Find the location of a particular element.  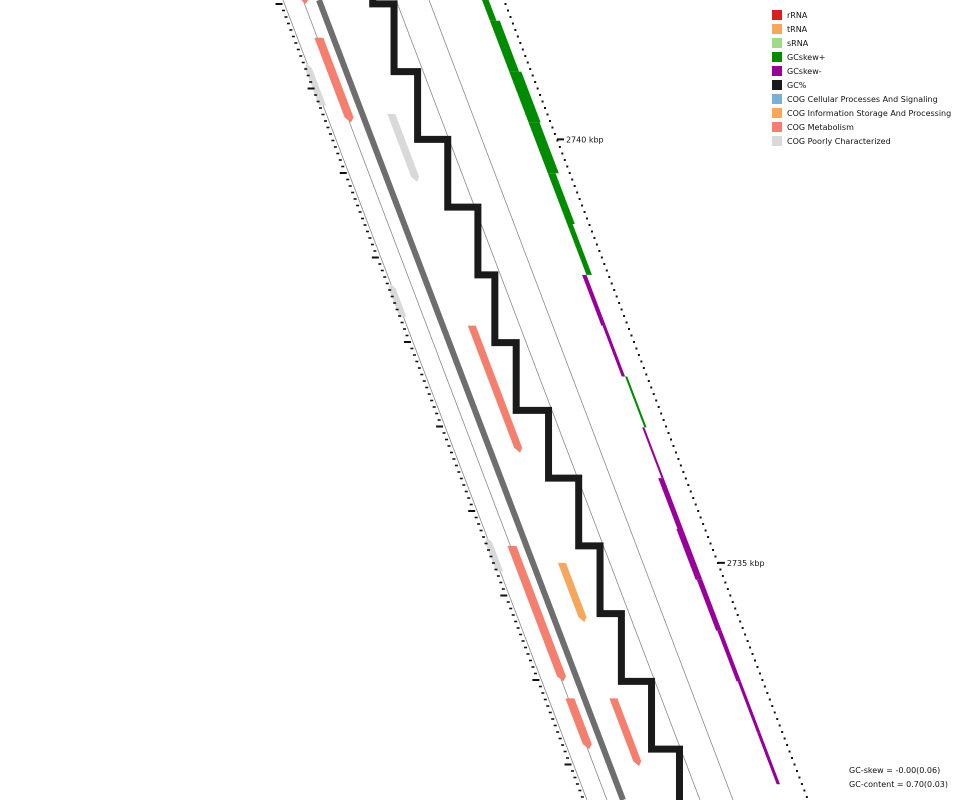

legend-label: tRNA is located at coordinates (797, 29).